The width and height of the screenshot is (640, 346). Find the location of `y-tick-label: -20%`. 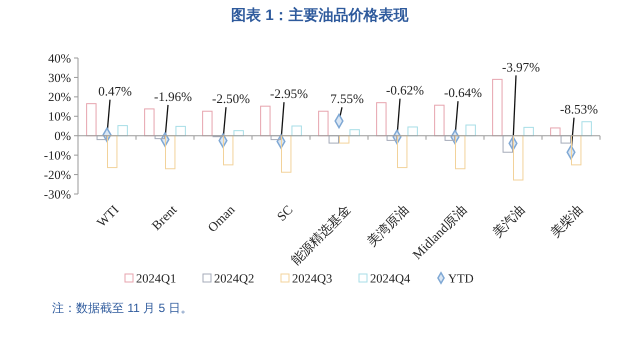

y-tick-label: -20% is located at coordinates (57, 175).